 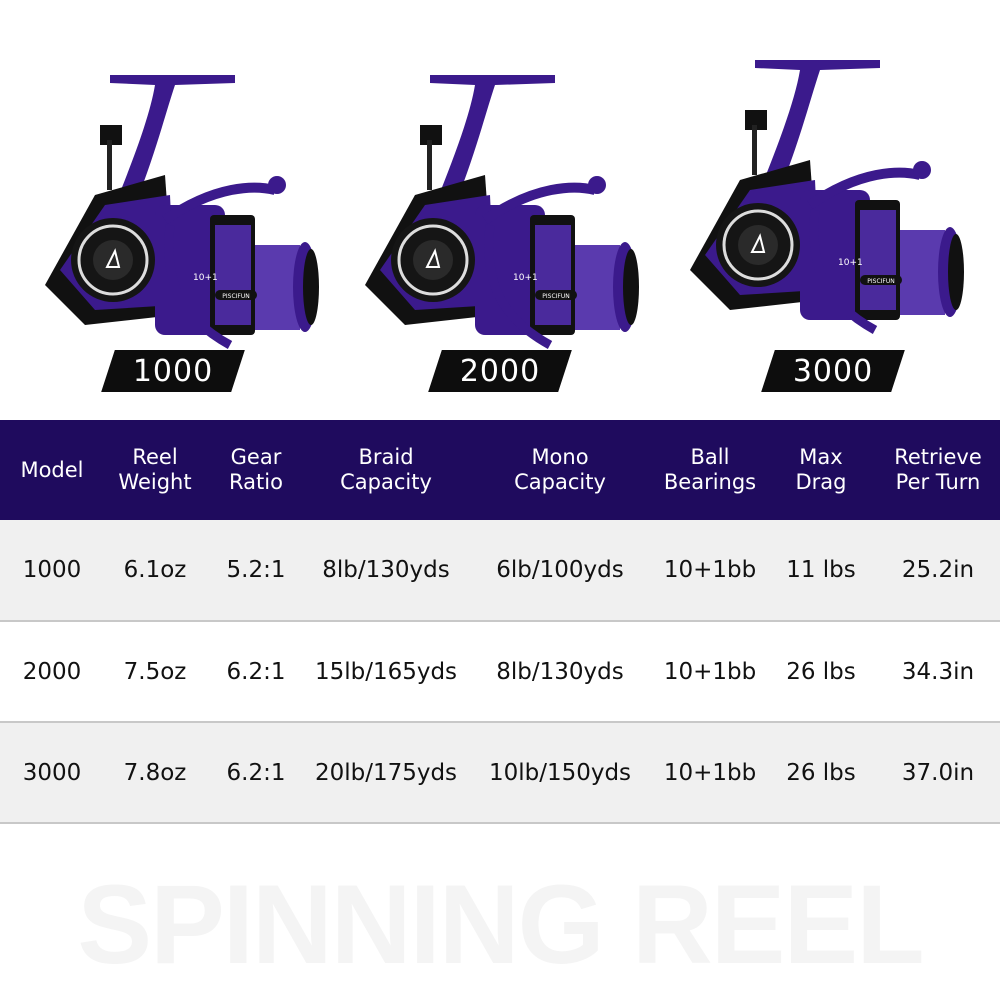 I want to click on column-header: Model, so click(x=52, y=470).